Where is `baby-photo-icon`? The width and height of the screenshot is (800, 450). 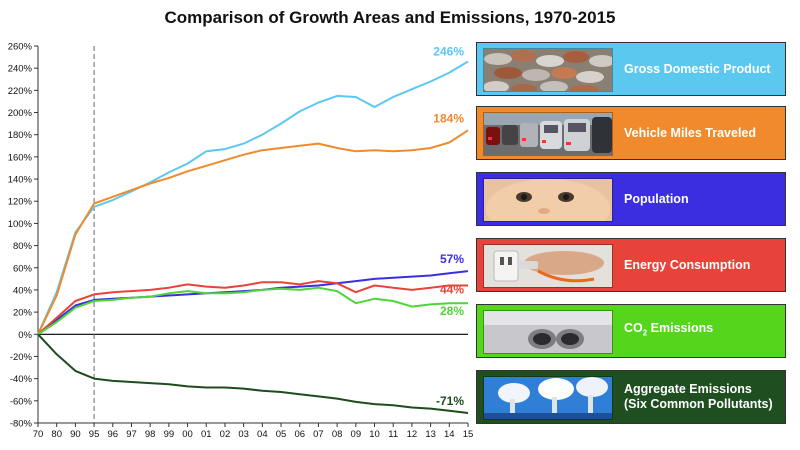
baby-photo-icon is located at coordinates (548, 200).